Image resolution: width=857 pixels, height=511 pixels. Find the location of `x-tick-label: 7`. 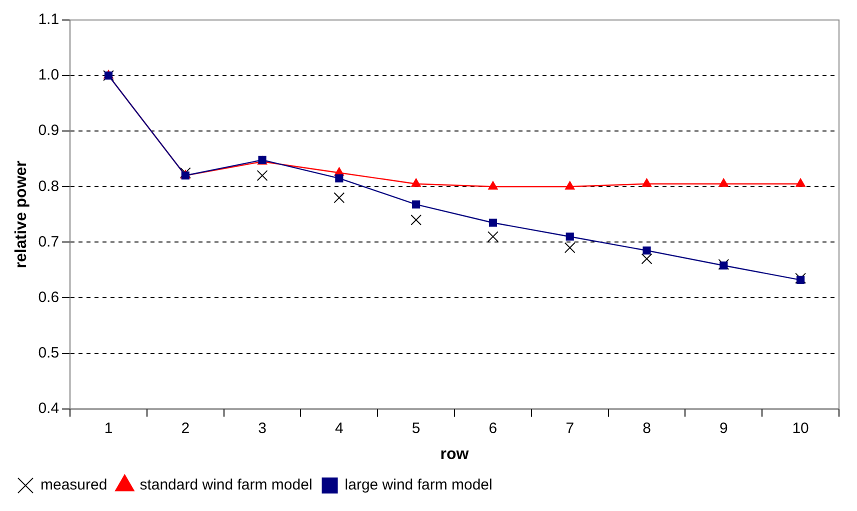

x-tick-label: 7 is located at coordinates (570, 428).